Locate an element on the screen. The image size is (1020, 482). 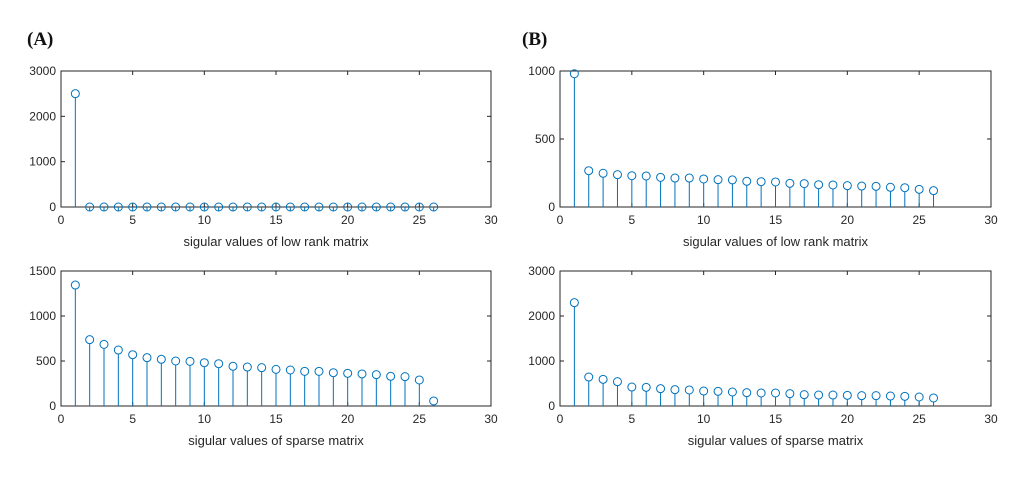
y-tick-label: 3000 is located at coordinates (541, 271).